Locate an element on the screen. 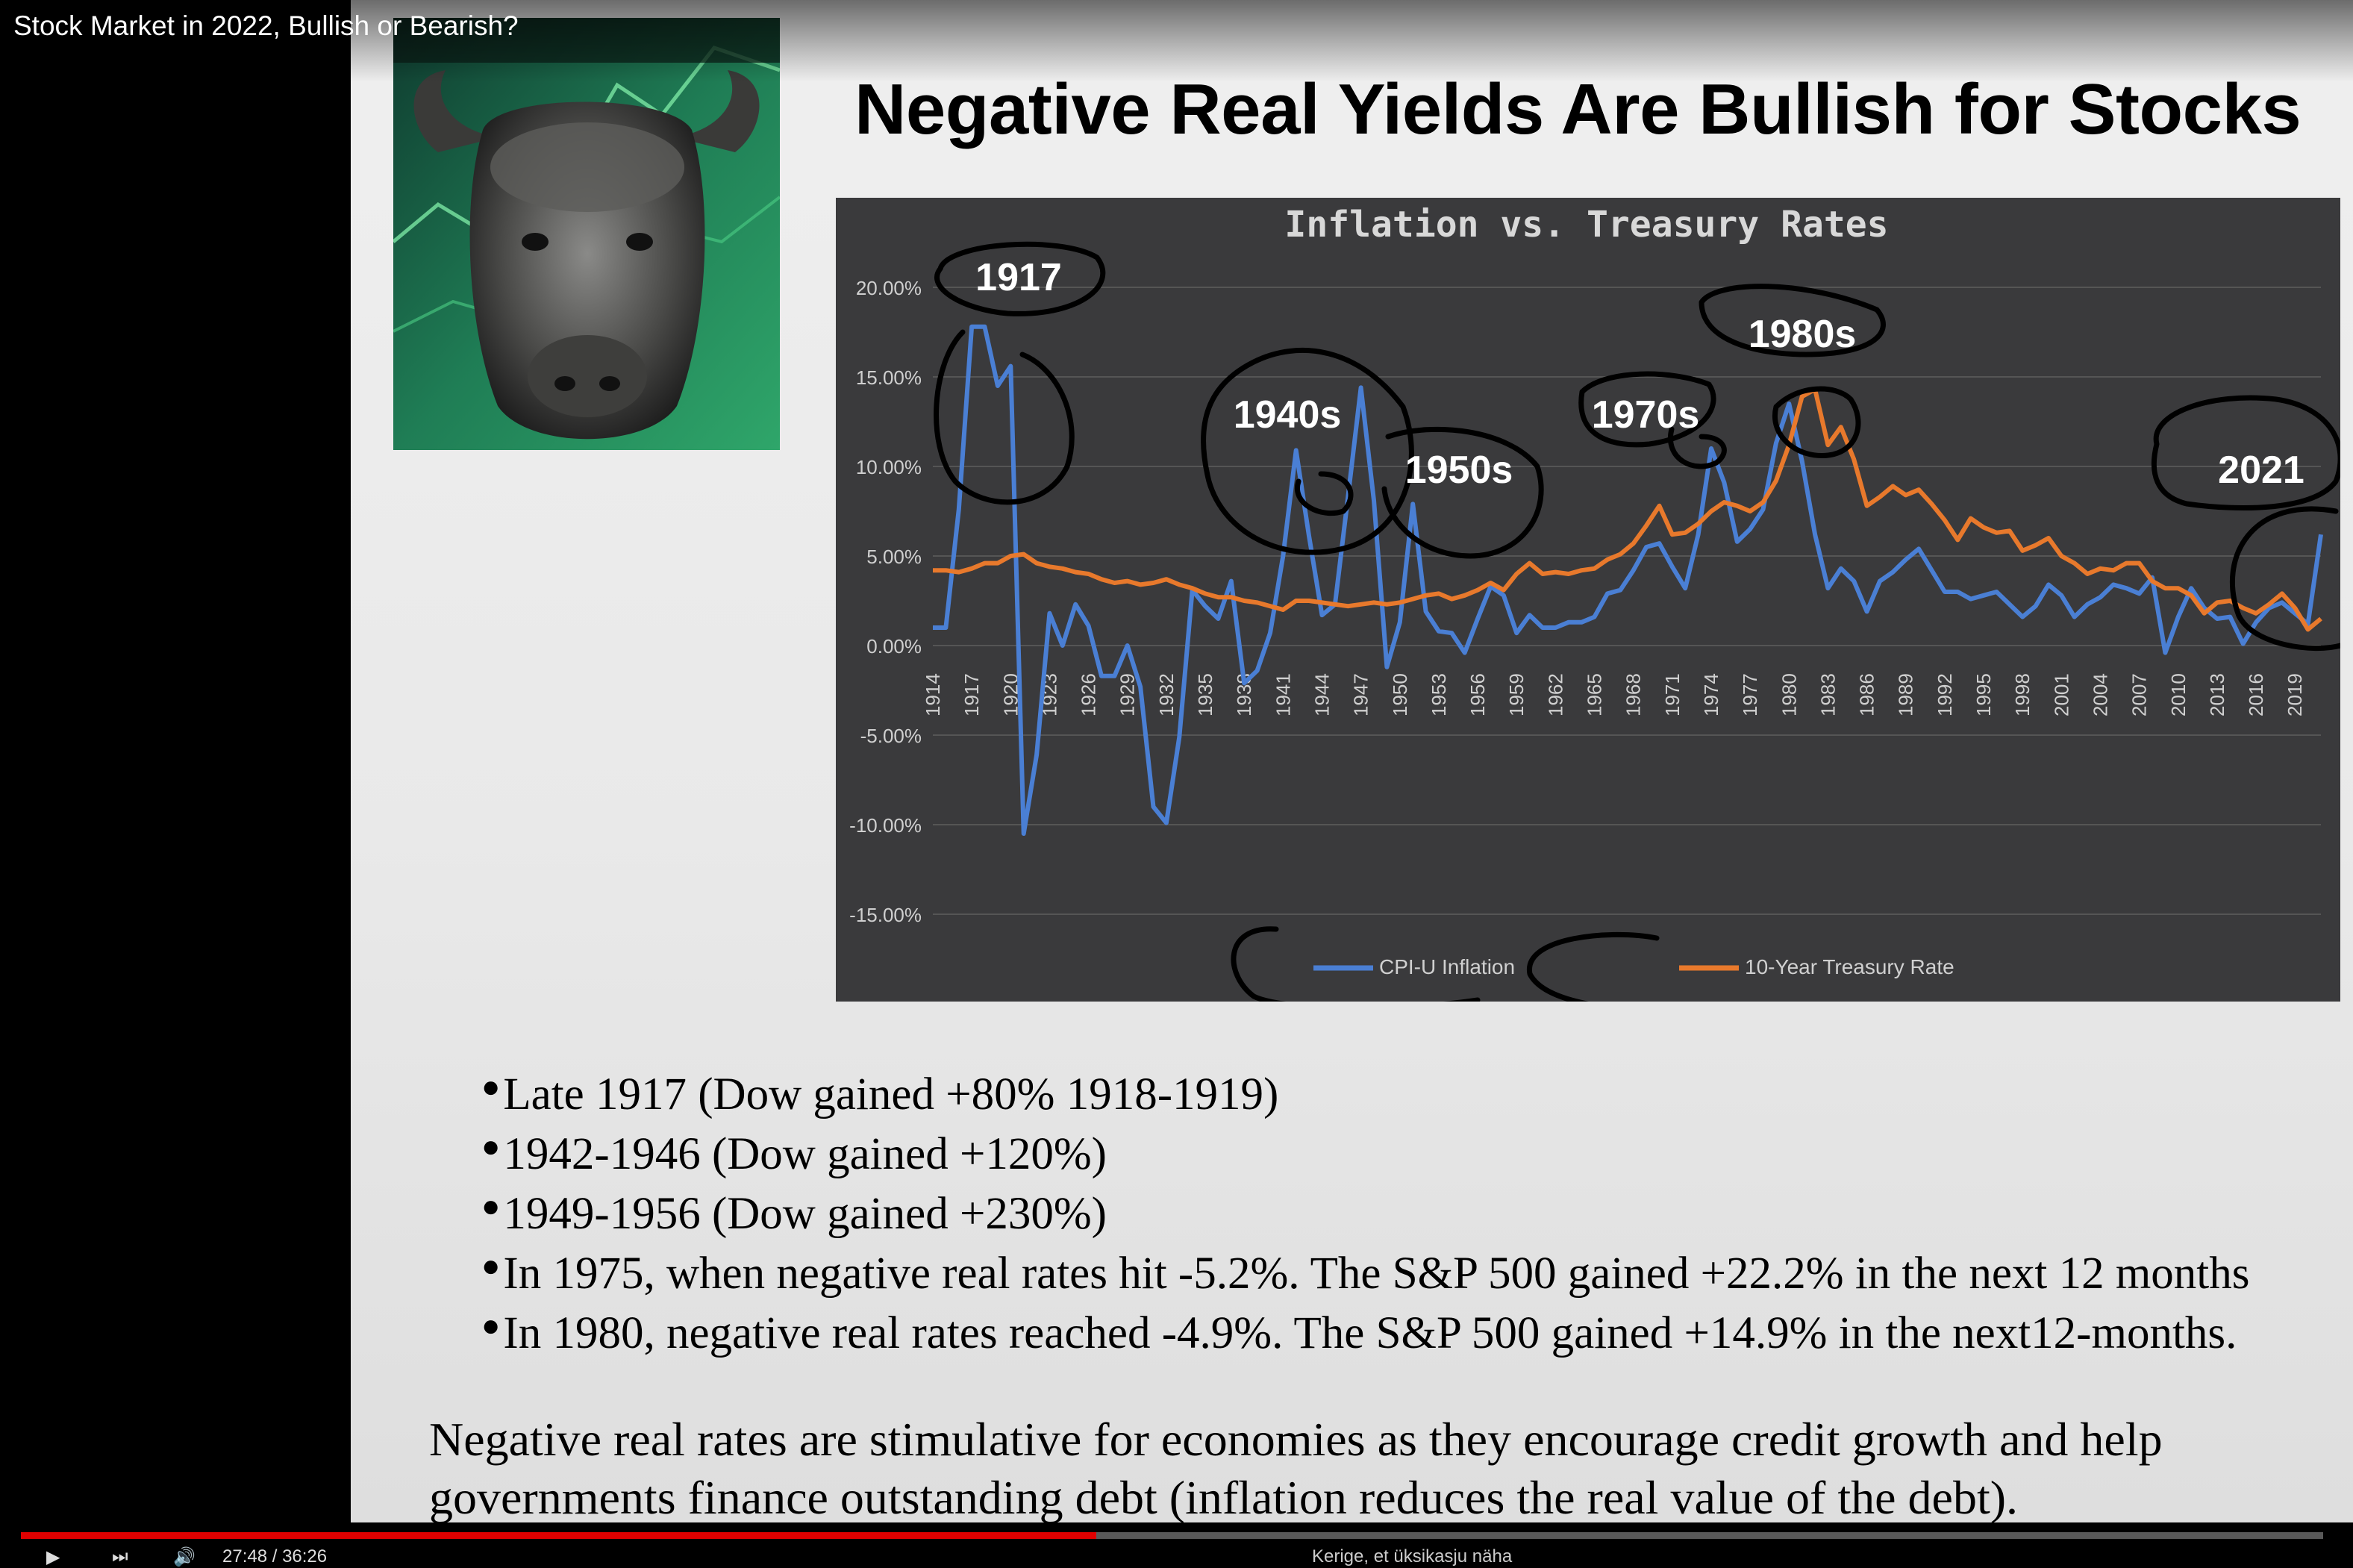 Image resolution: width=2353 pixels, height=1568 pixels. x-tick-label: 2010 is located at coordinates (2178, 694).